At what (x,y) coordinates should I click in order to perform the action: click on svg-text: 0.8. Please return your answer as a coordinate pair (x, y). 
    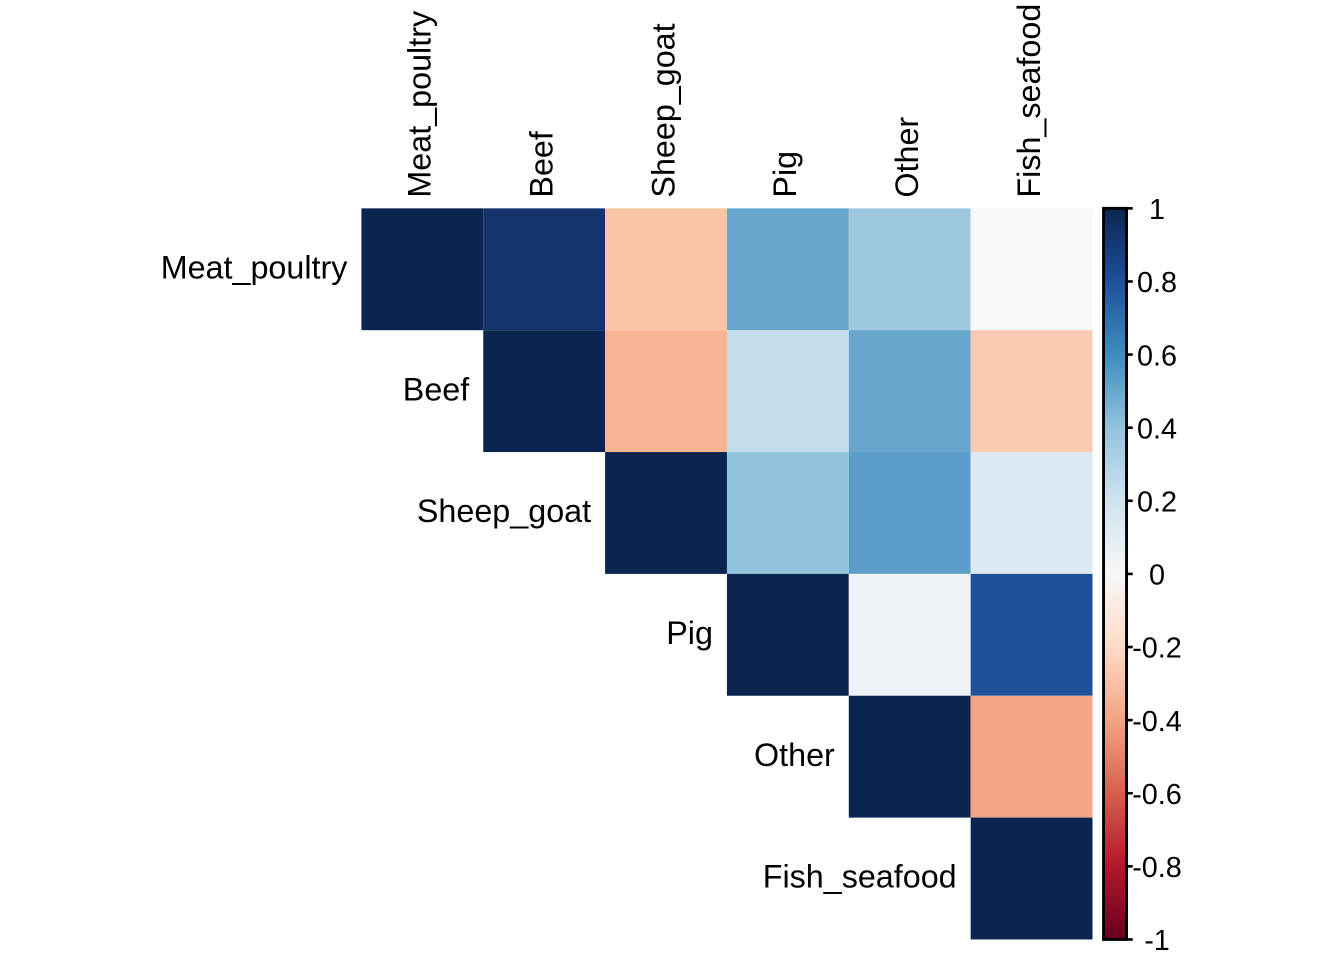
    Looking at the image, I should click on (1157, 283).